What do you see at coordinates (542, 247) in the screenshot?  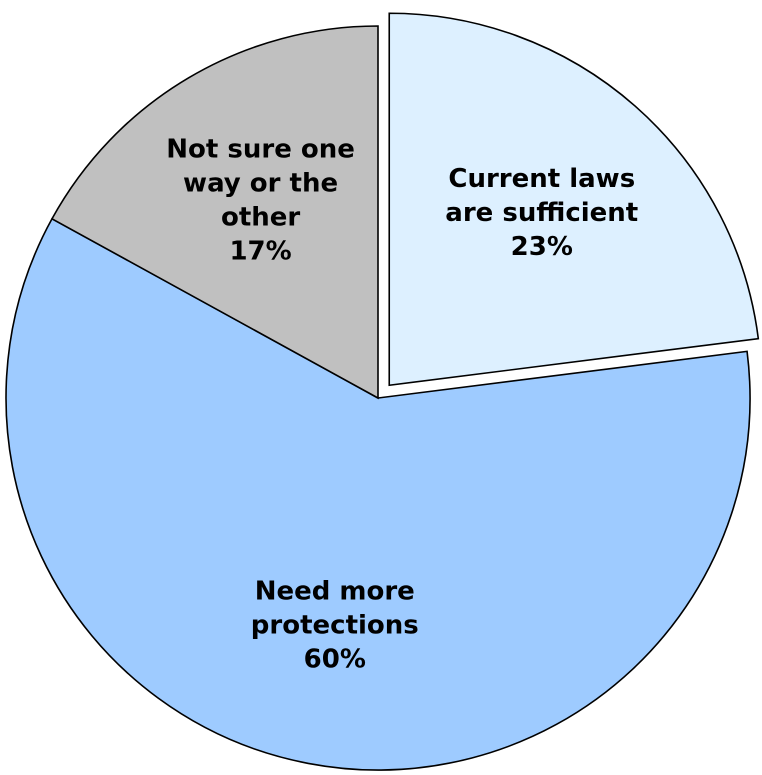 I see `slice-value-label: 23%` at bounding box center [542, 247].